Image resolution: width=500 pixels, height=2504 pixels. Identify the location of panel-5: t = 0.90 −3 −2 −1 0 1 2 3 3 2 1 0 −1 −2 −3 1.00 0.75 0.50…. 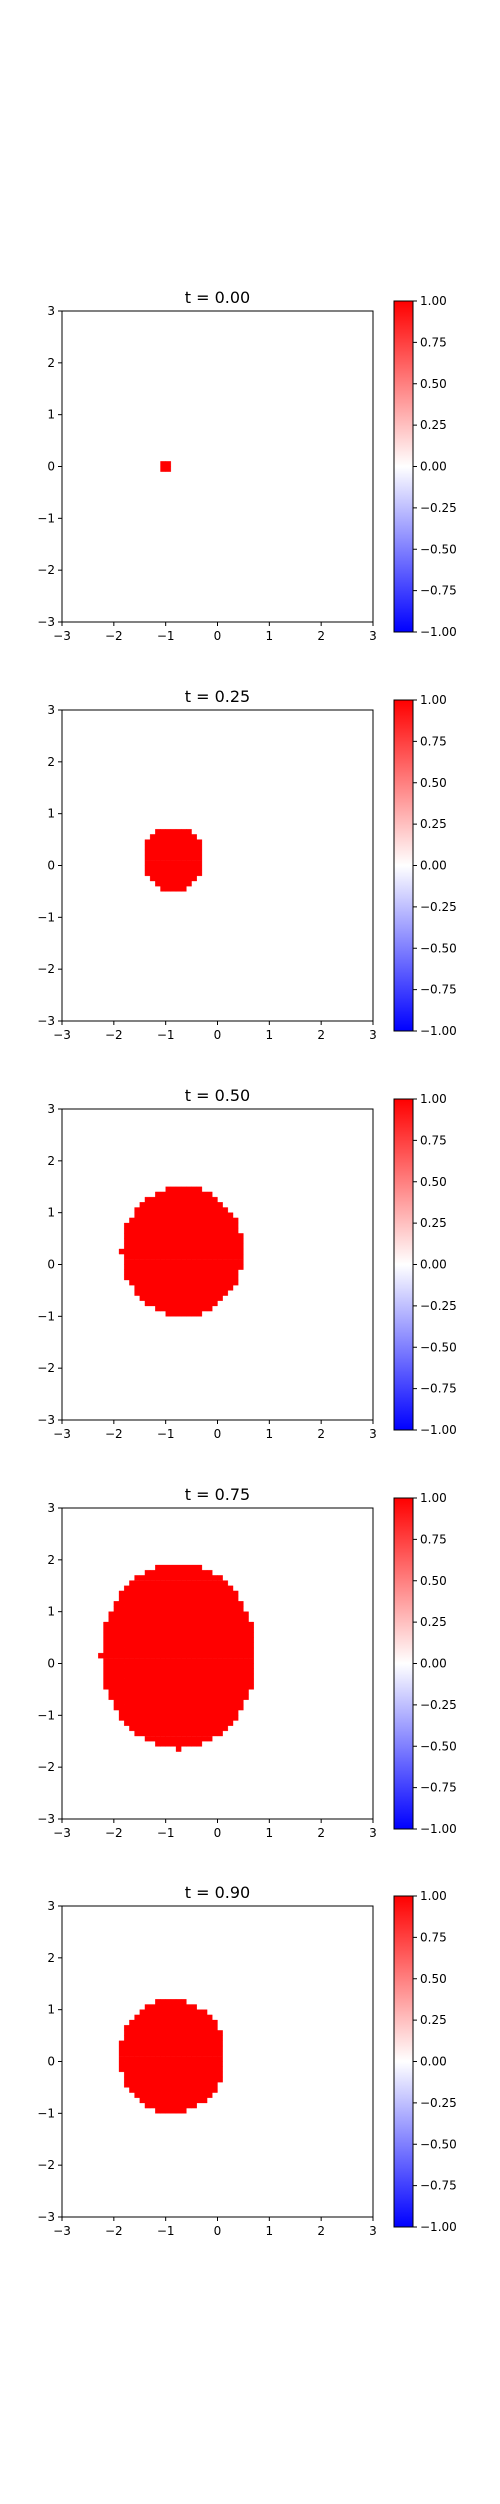
(246, 2060).